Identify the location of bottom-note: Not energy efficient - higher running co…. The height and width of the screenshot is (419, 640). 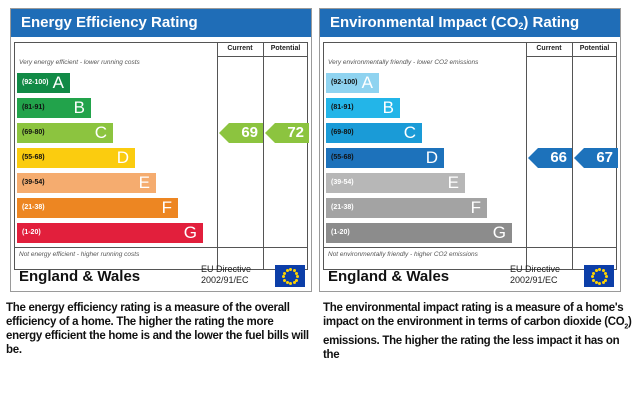
(79, 254).